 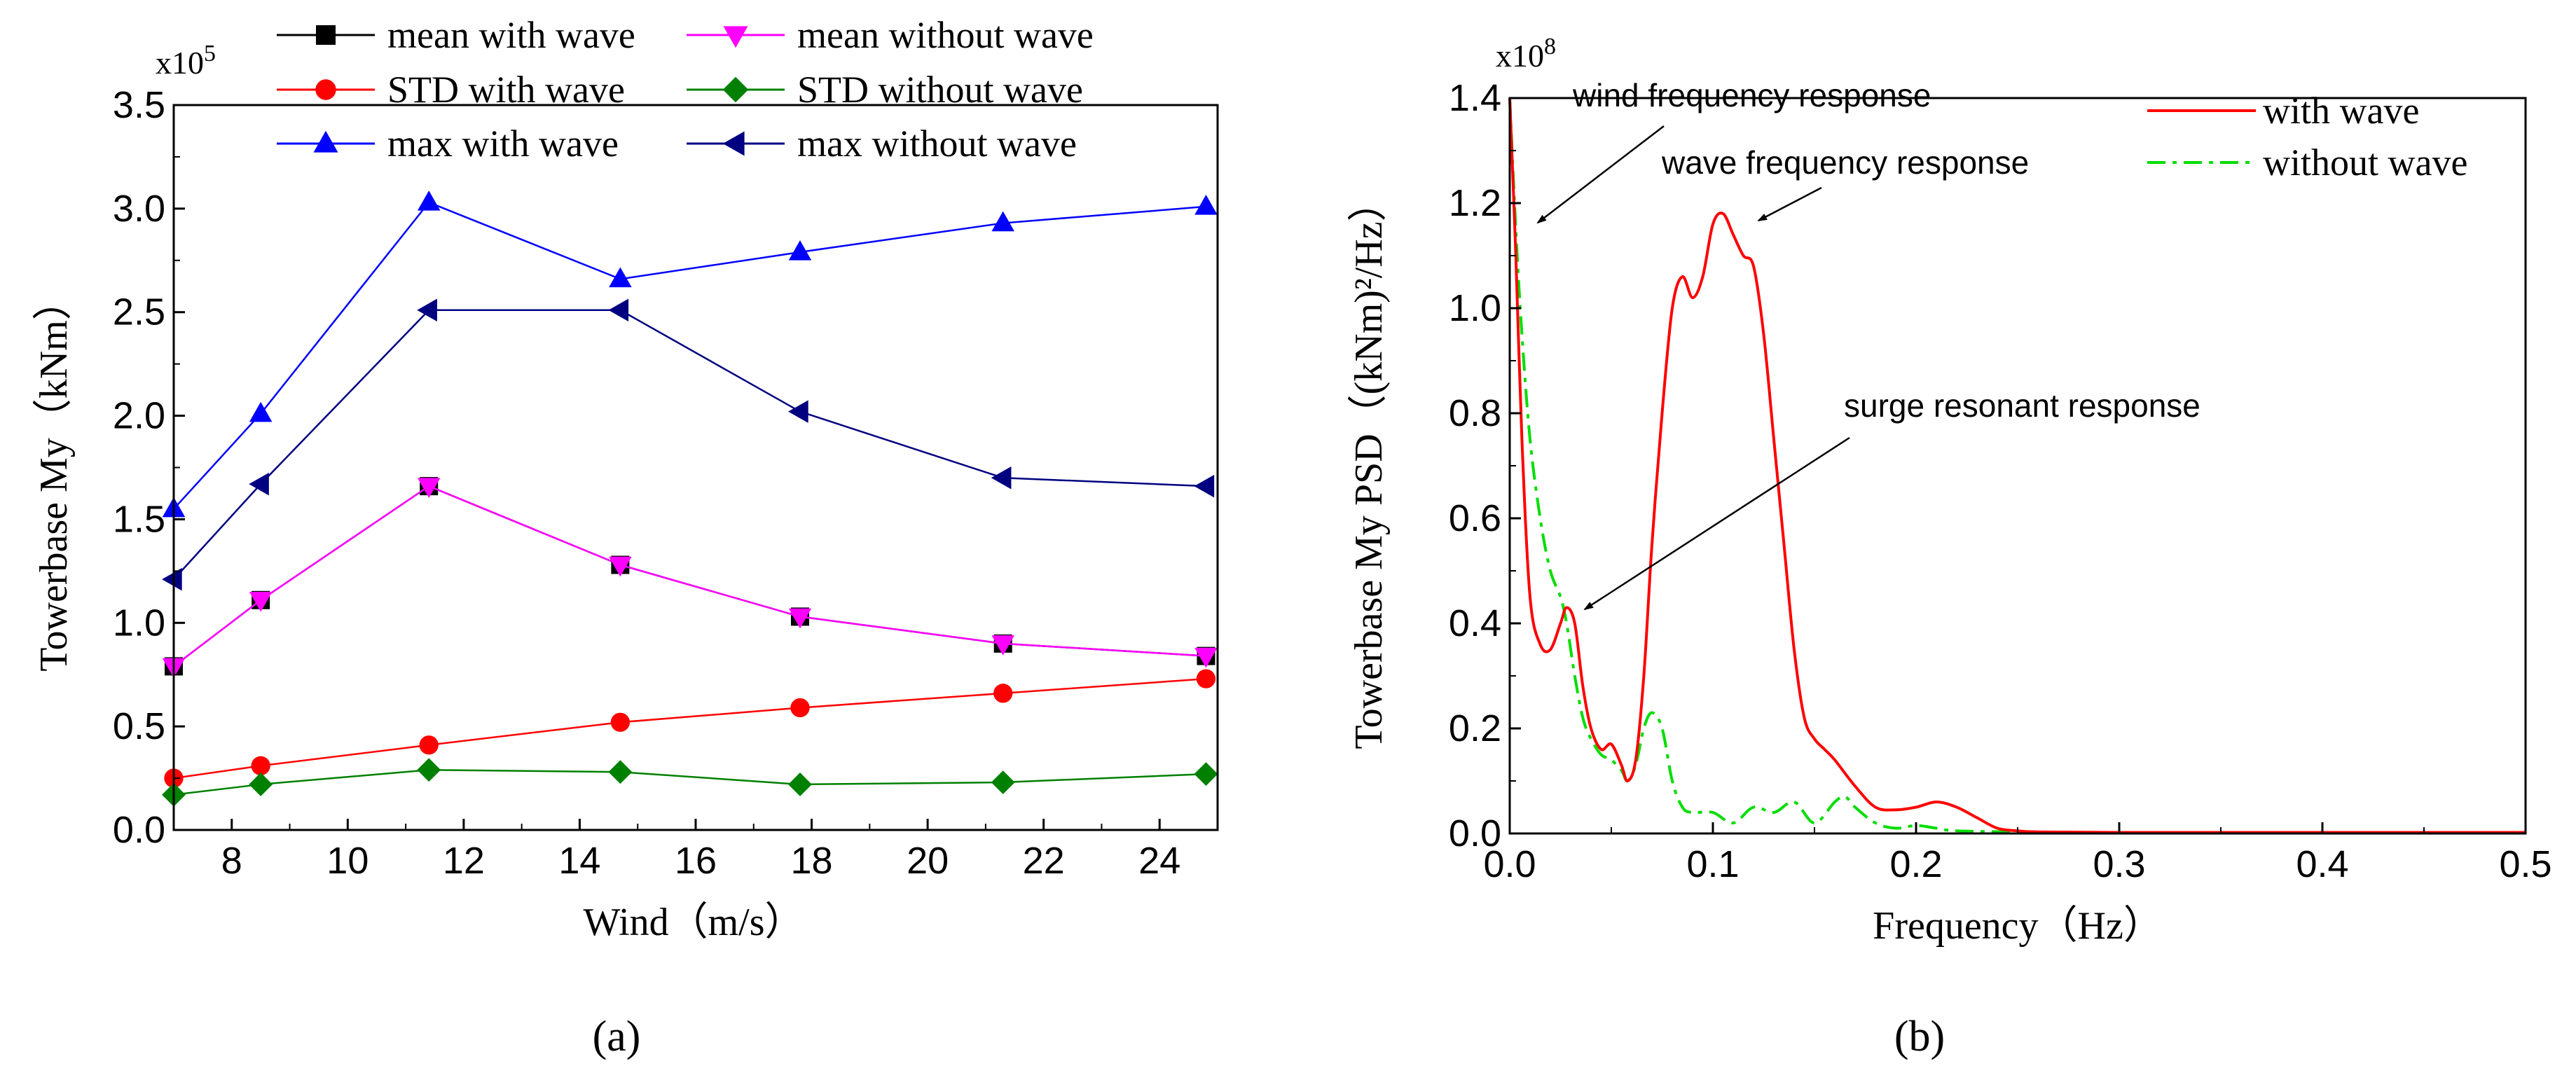 I want to click on chart-b-x-axis-label: Frequency（Hz）, so click(x=2018, y=926).